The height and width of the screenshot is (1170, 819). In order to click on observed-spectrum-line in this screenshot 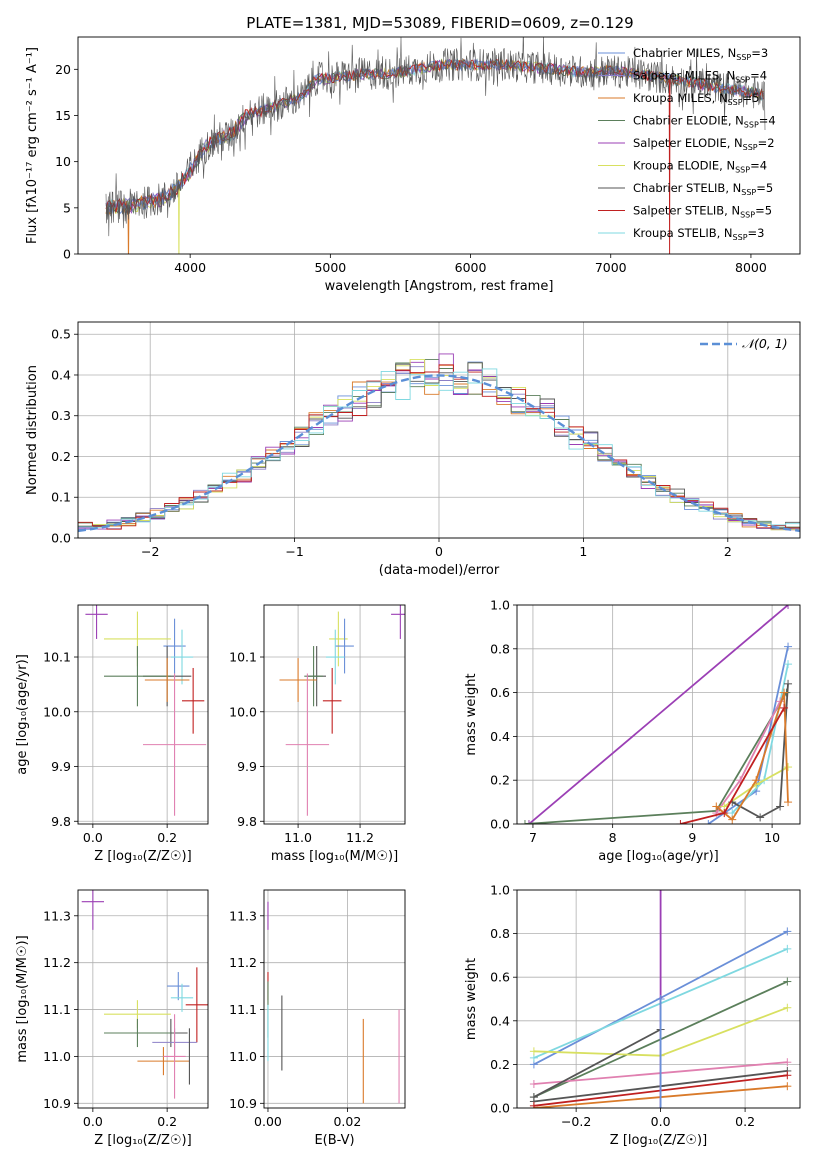, I will do `click(435, 137)`.